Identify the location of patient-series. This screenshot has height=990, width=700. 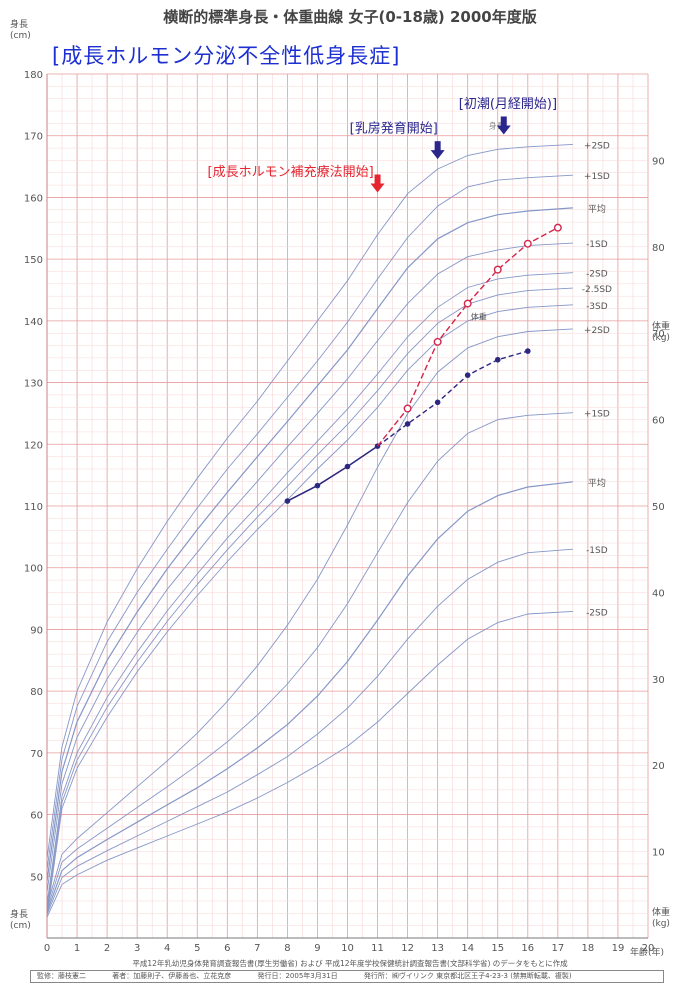
(423, 363).